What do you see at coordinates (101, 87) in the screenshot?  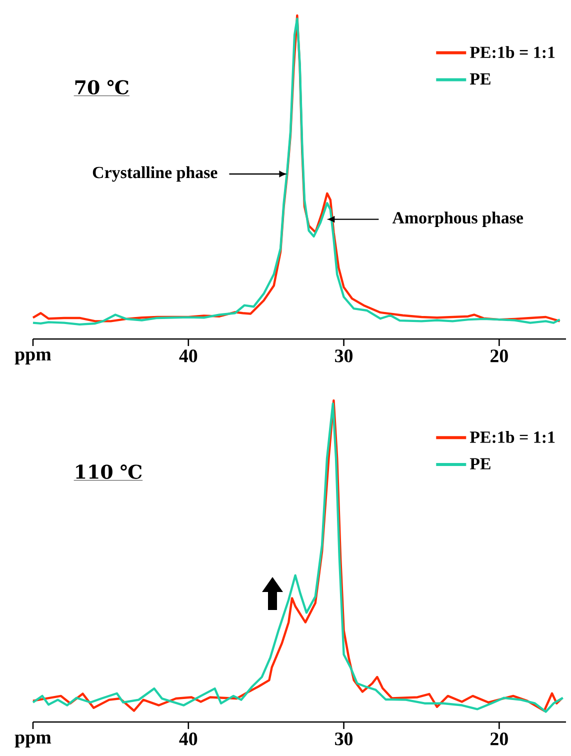 I see `text: 70 ℃` at bounding box center [101, 87].